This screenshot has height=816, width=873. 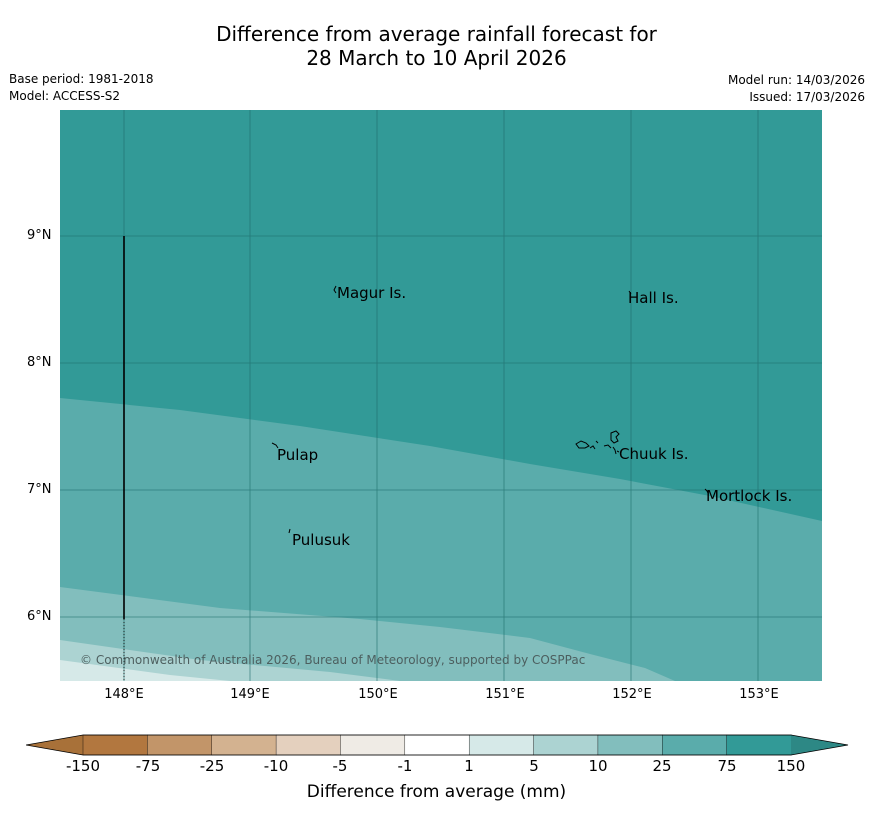 I want to click on issued-text: Issued: 17/03/2026, so click(x=807, y=97).